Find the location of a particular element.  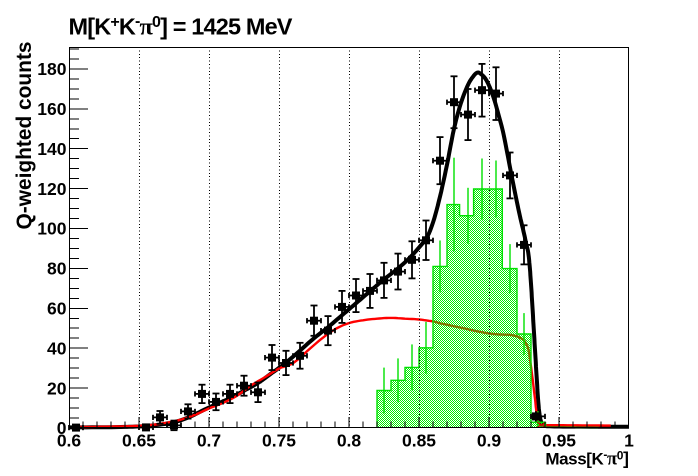

svg-text: 0.65 is located at coordinates (139, 441).